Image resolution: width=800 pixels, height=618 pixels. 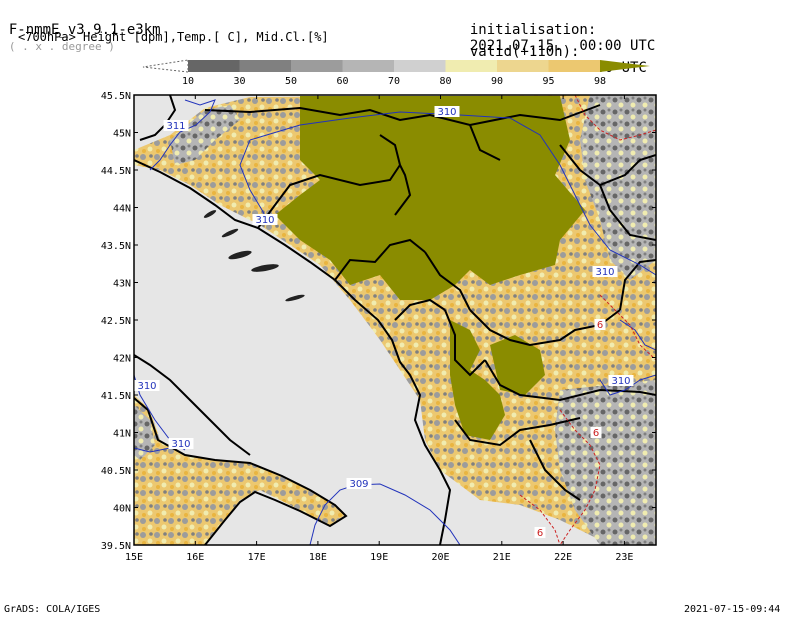 I want to click on coastline-italy-north, so click(x=192, y=405).